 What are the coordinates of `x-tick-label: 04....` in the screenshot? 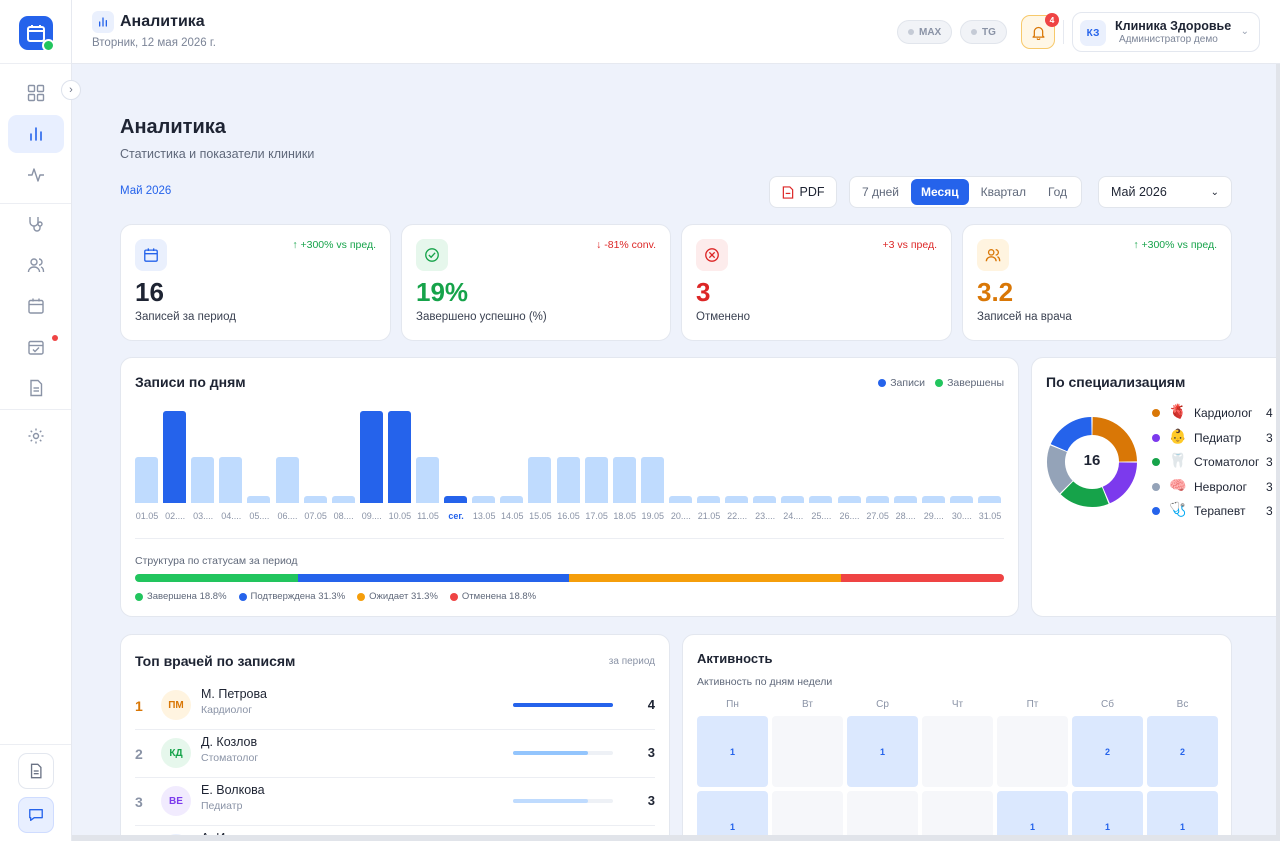 It's located at (231, 516).